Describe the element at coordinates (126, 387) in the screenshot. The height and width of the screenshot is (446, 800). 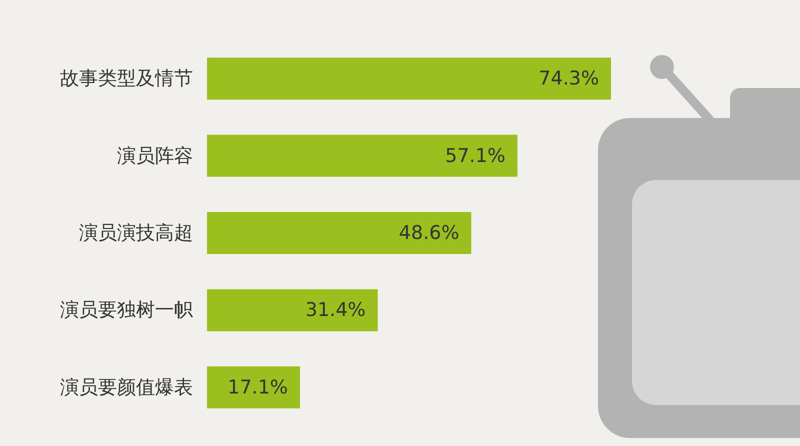
I see `y-tick-label: 演员要颜值爆表` at that location.